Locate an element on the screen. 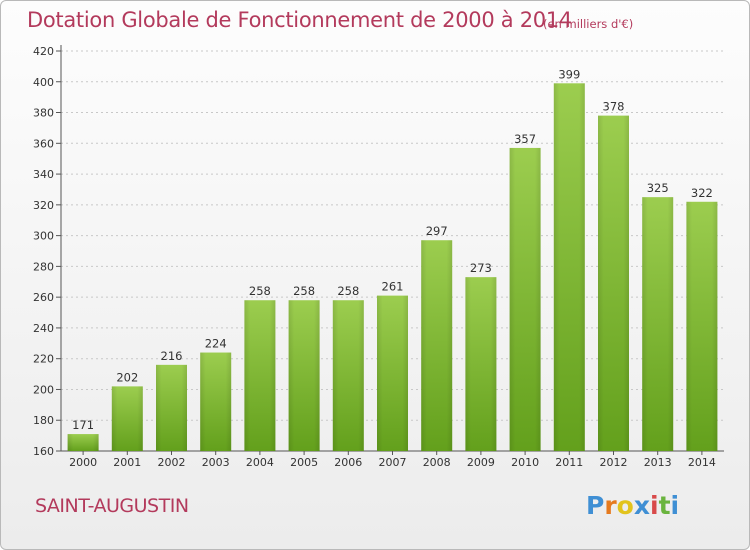 This screenshot has height=550, width=750. x-tick-label: 2004 is located at coordinates (260, 462).